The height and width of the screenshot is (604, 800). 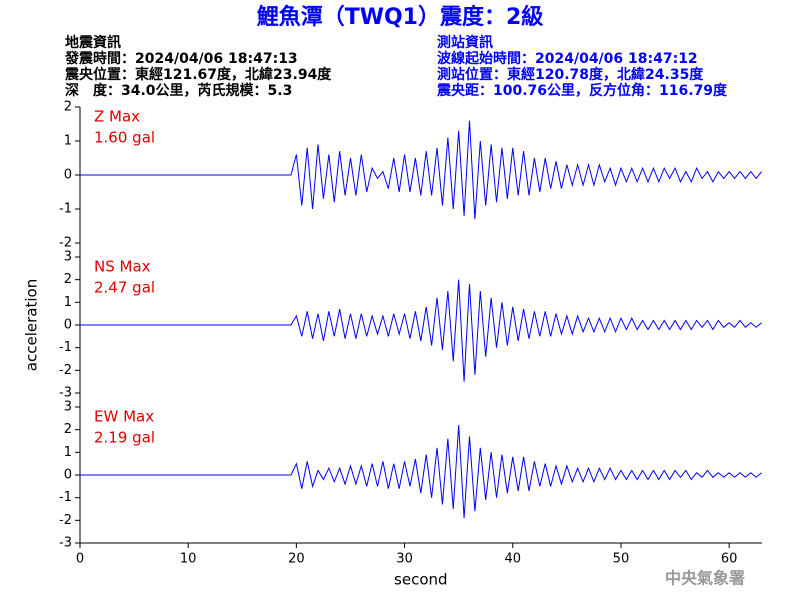 I want to click on x-tick-label: 30, so click(x=404, y=559).